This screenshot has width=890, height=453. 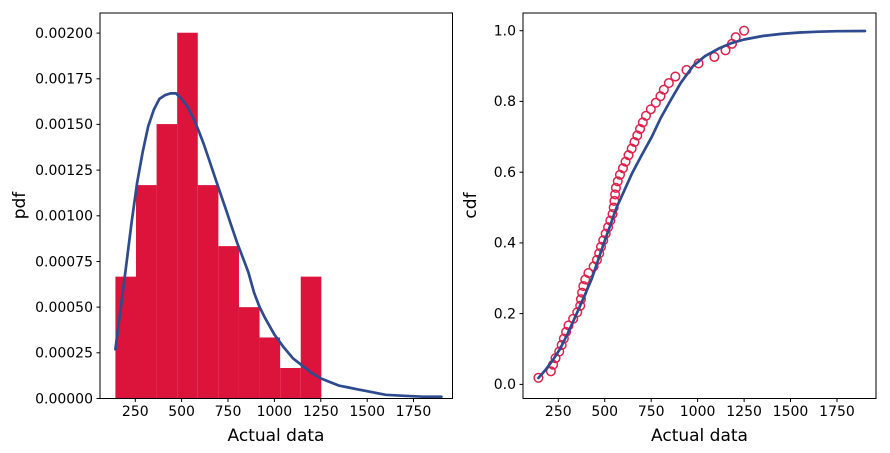 What do you see at coordinates (64, 217) in the screenshot?
I see `y-tick-label: 0.00100` at bounding box center [64, 217].